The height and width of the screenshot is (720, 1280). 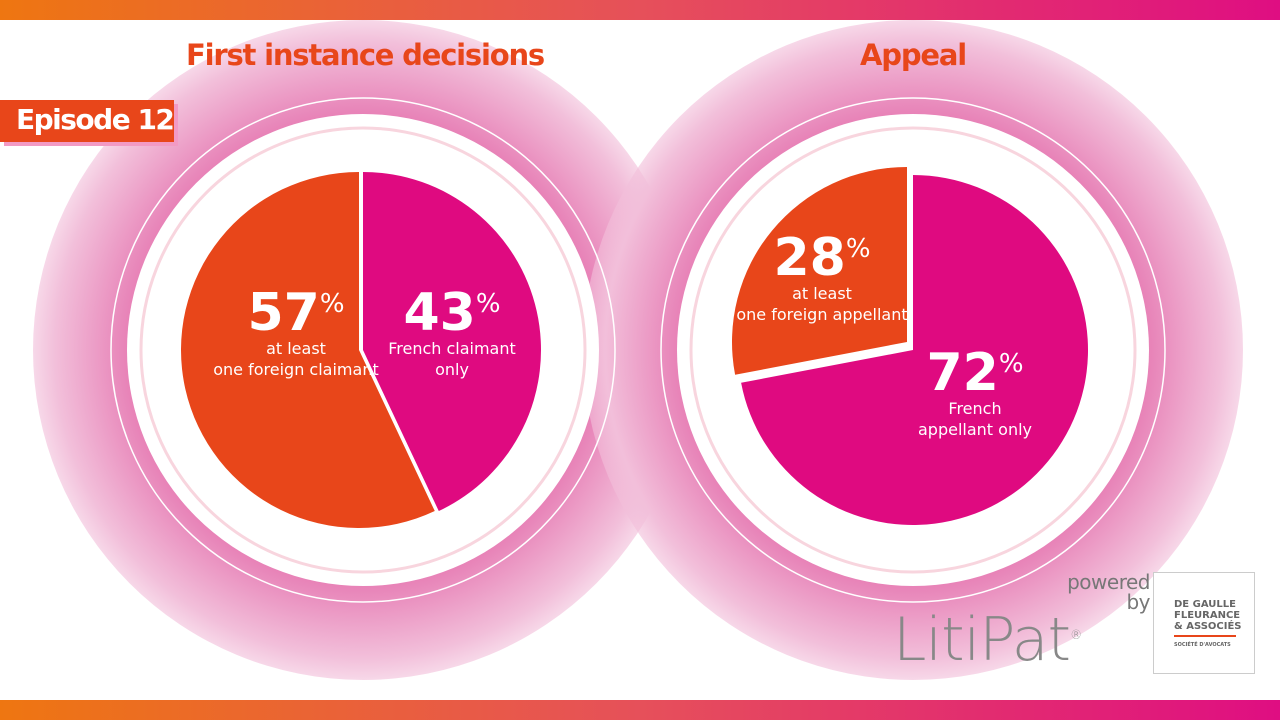 What do you see at coordinates (975, 429) in the screenshot?
I see `slice-label: appellant only` at bounding box center [975, 429].